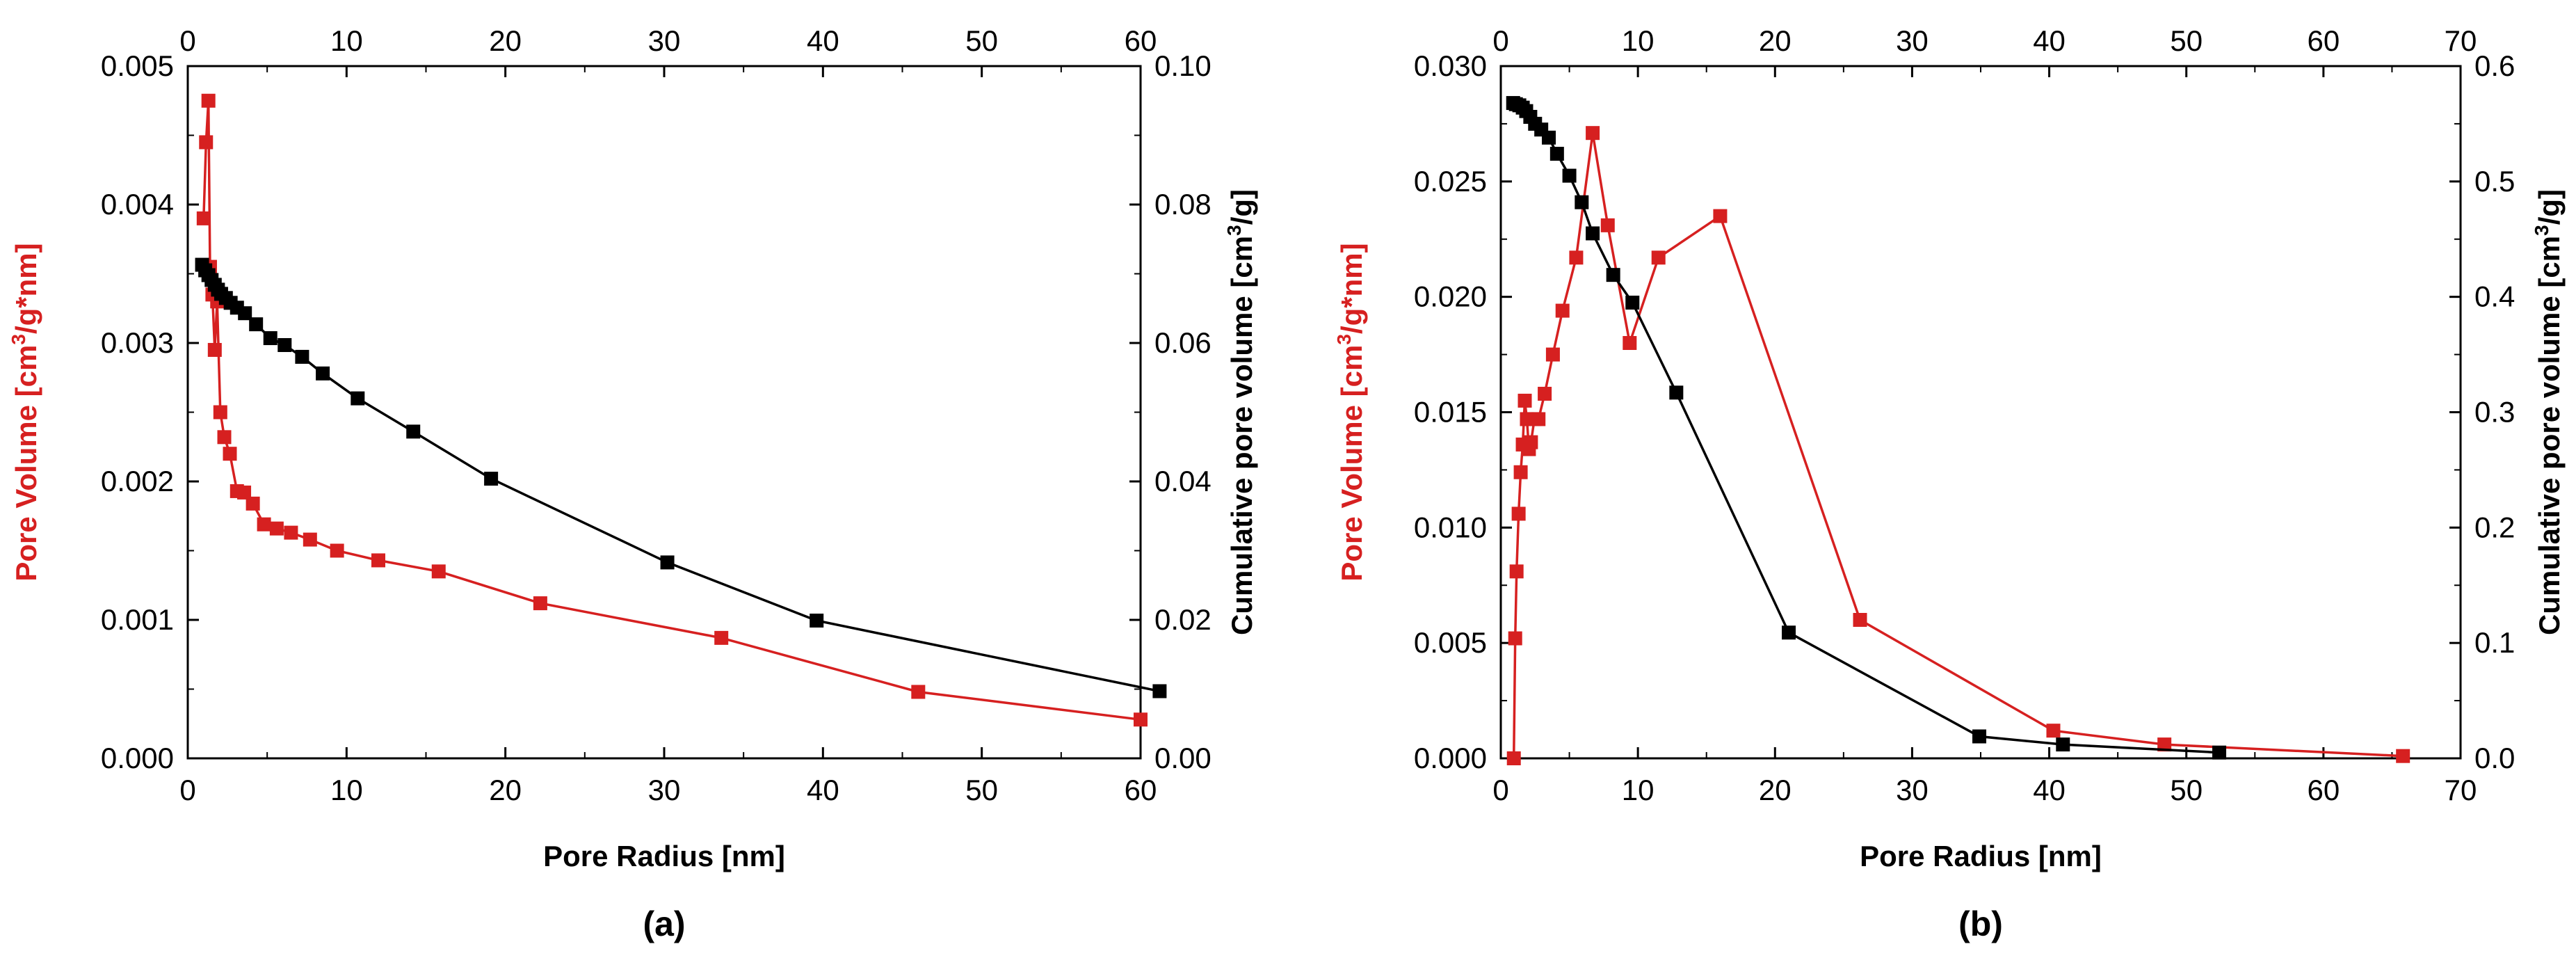 This screenshot has height=958, width=2576. I want to click on y-left-tick-label: 0.020, so click(1450, 296).